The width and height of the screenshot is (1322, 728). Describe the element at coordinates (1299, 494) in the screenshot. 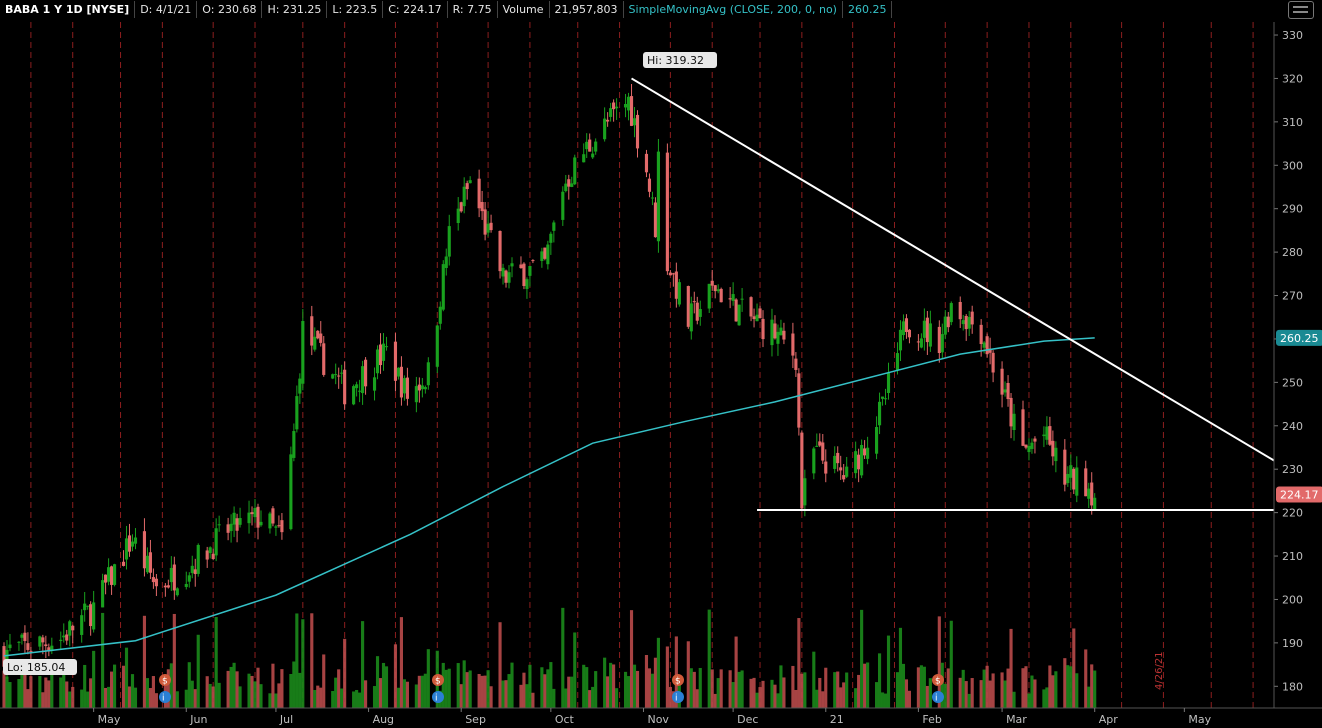

I see `last-price-label-bg` at that location.